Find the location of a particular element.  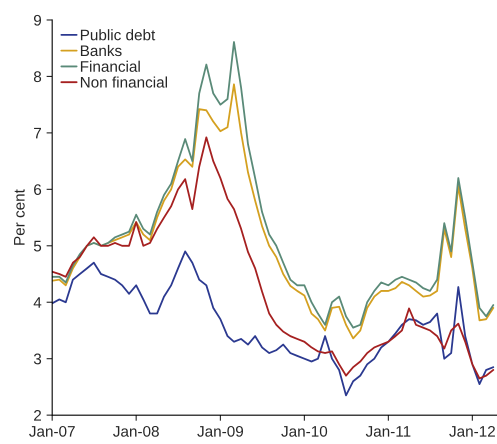

legend-label: Non financial is located at coordinates (123, 82).